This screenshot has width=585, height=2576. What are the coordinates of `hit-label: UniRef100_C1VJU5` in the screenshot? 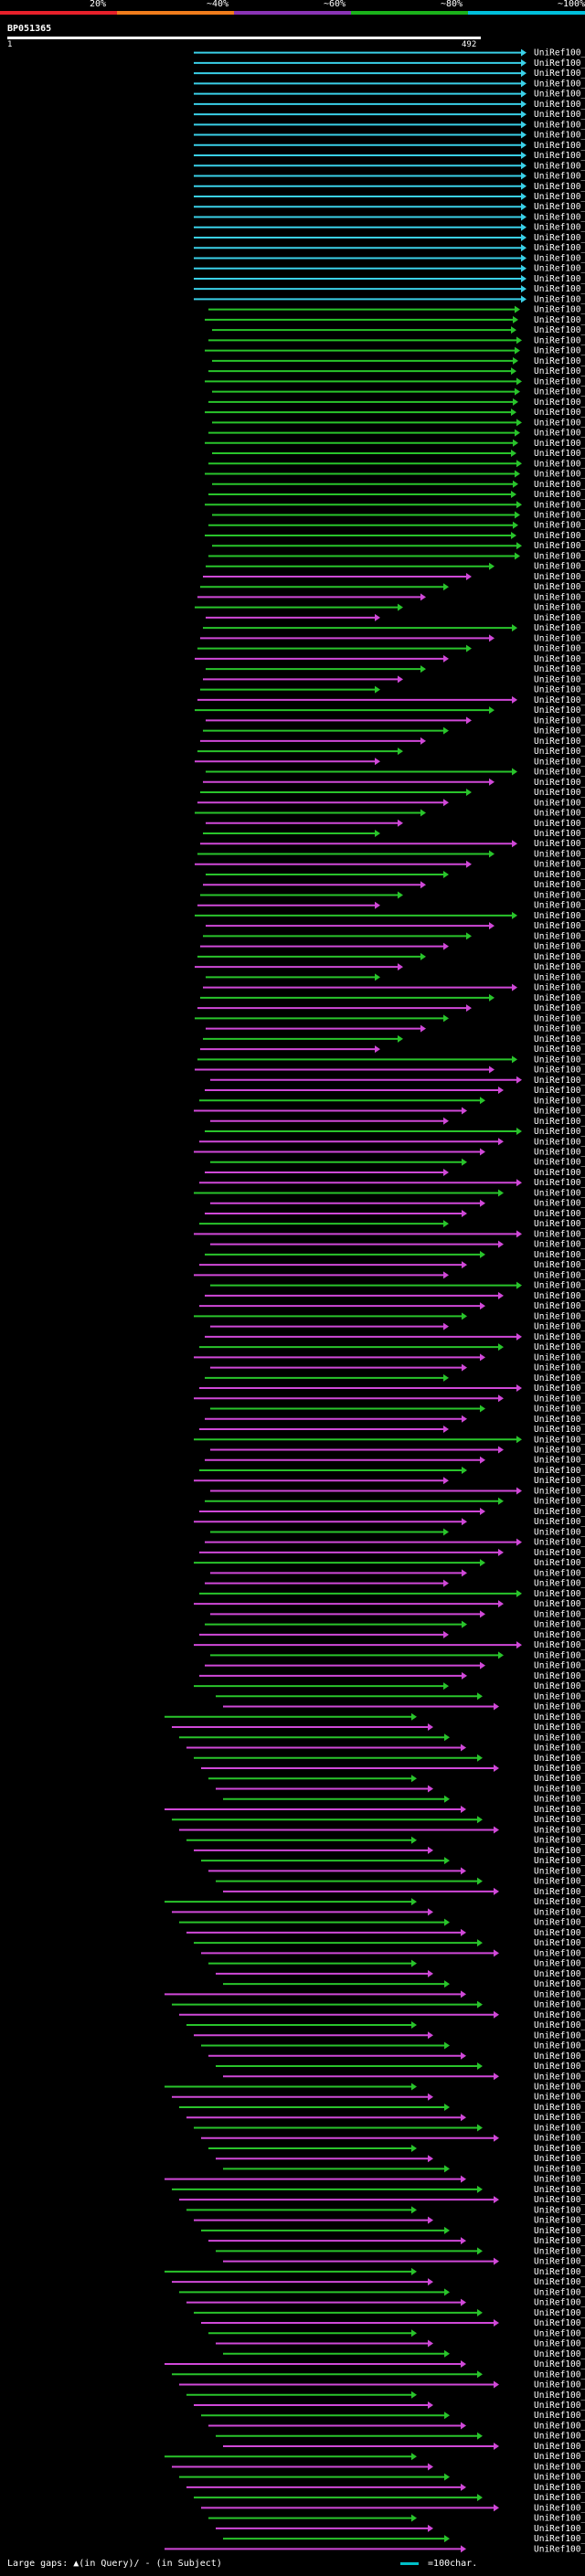 It's located at (560, 2374).